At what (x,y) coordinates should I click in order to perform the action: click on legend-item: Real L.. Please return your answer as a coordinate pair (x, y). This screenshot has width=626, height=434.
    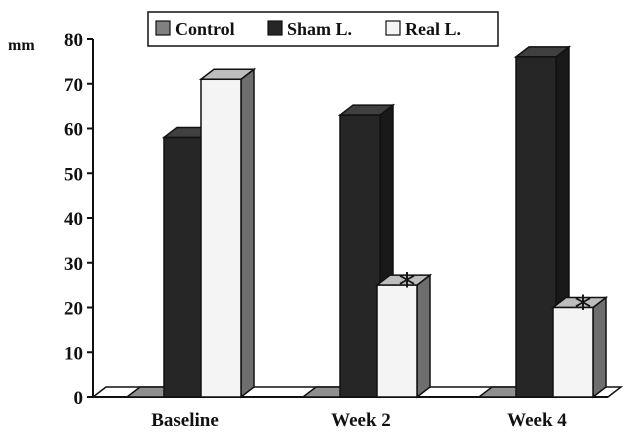
    Looking at the image, I should click on (423, 29).